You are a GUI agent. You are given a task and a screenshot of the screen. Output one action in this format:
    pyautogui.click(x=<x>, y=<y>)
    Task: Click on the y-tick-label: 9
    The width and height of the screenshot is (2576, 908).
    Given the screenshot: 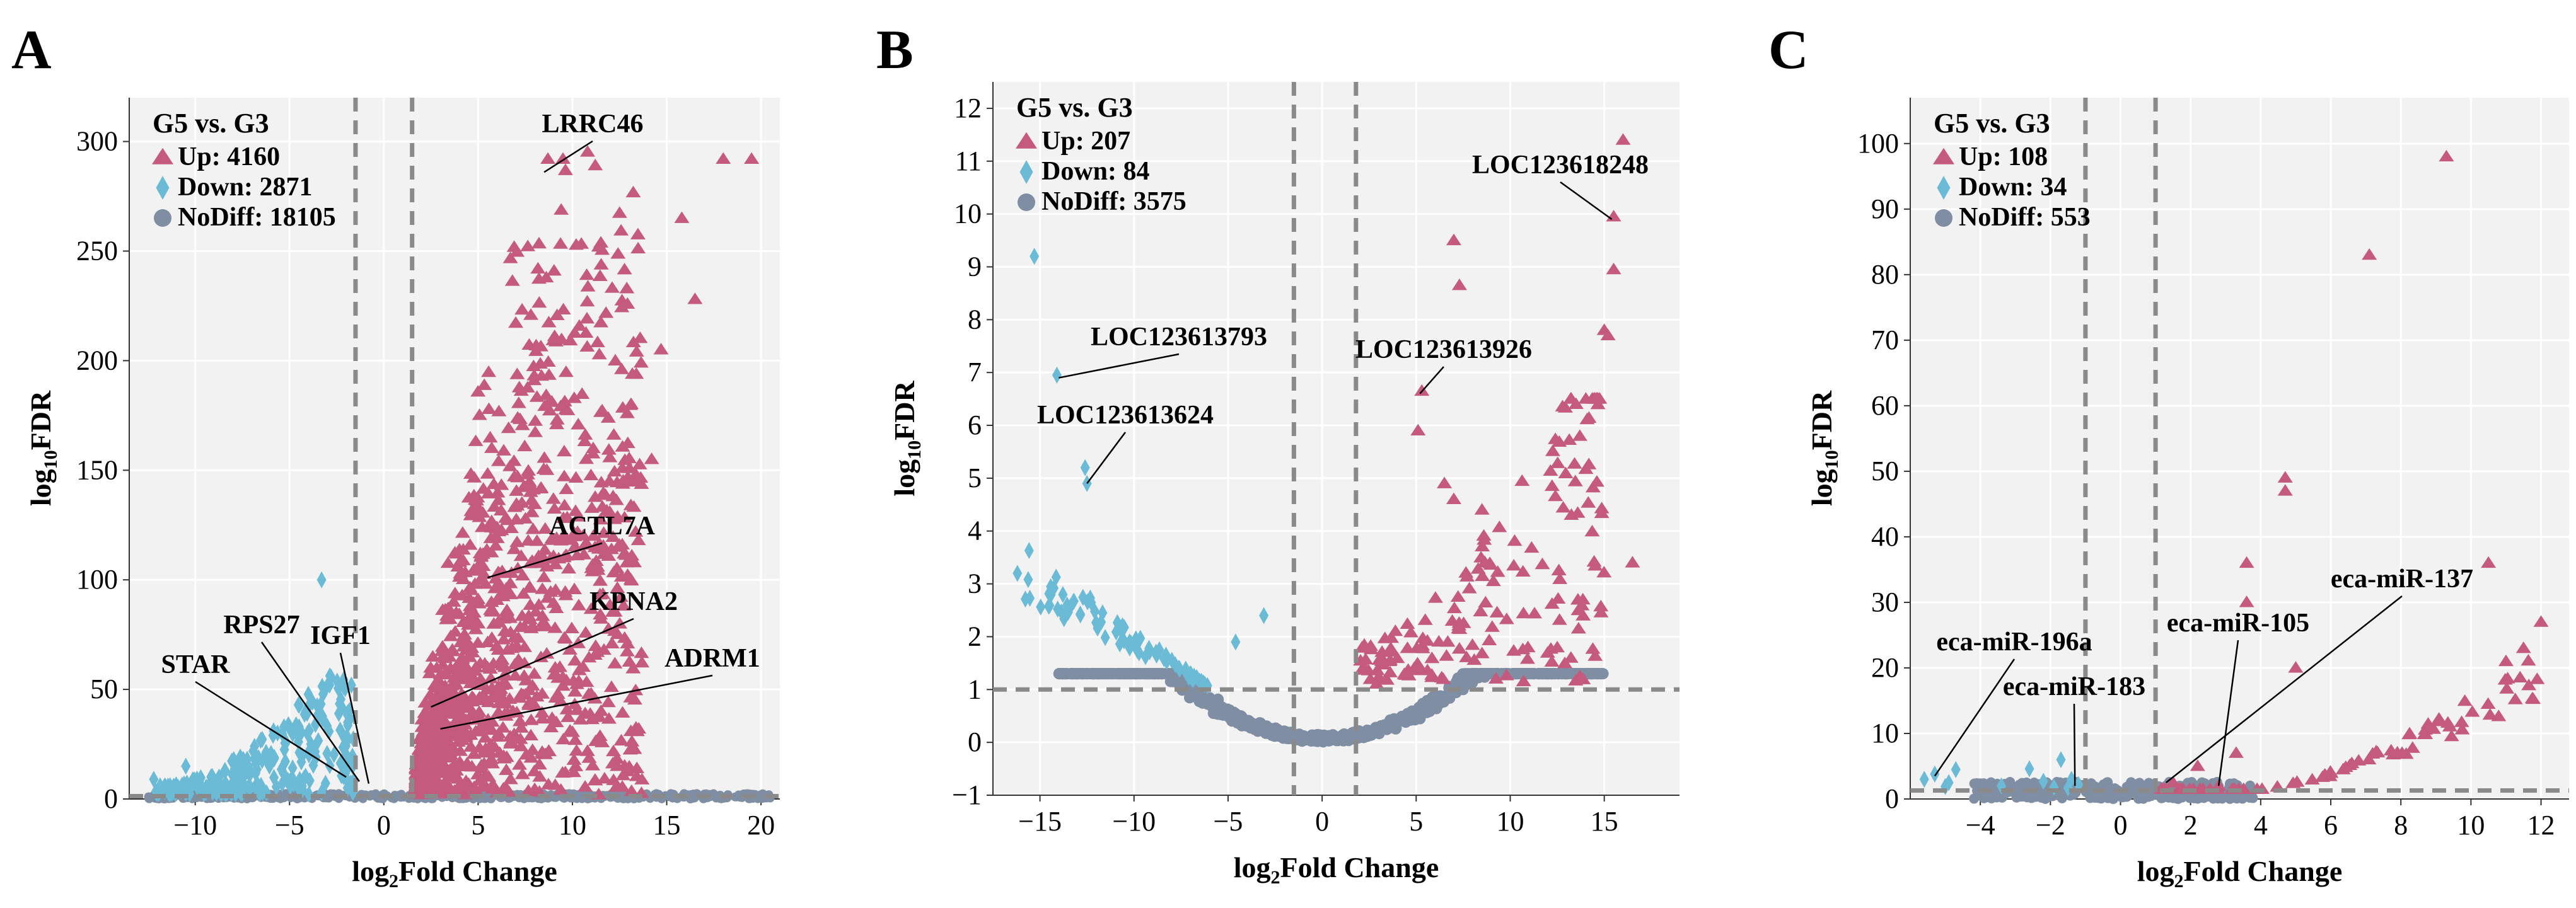 What is the action you would take?
    pyautogui.click(x=975, y=266)
    